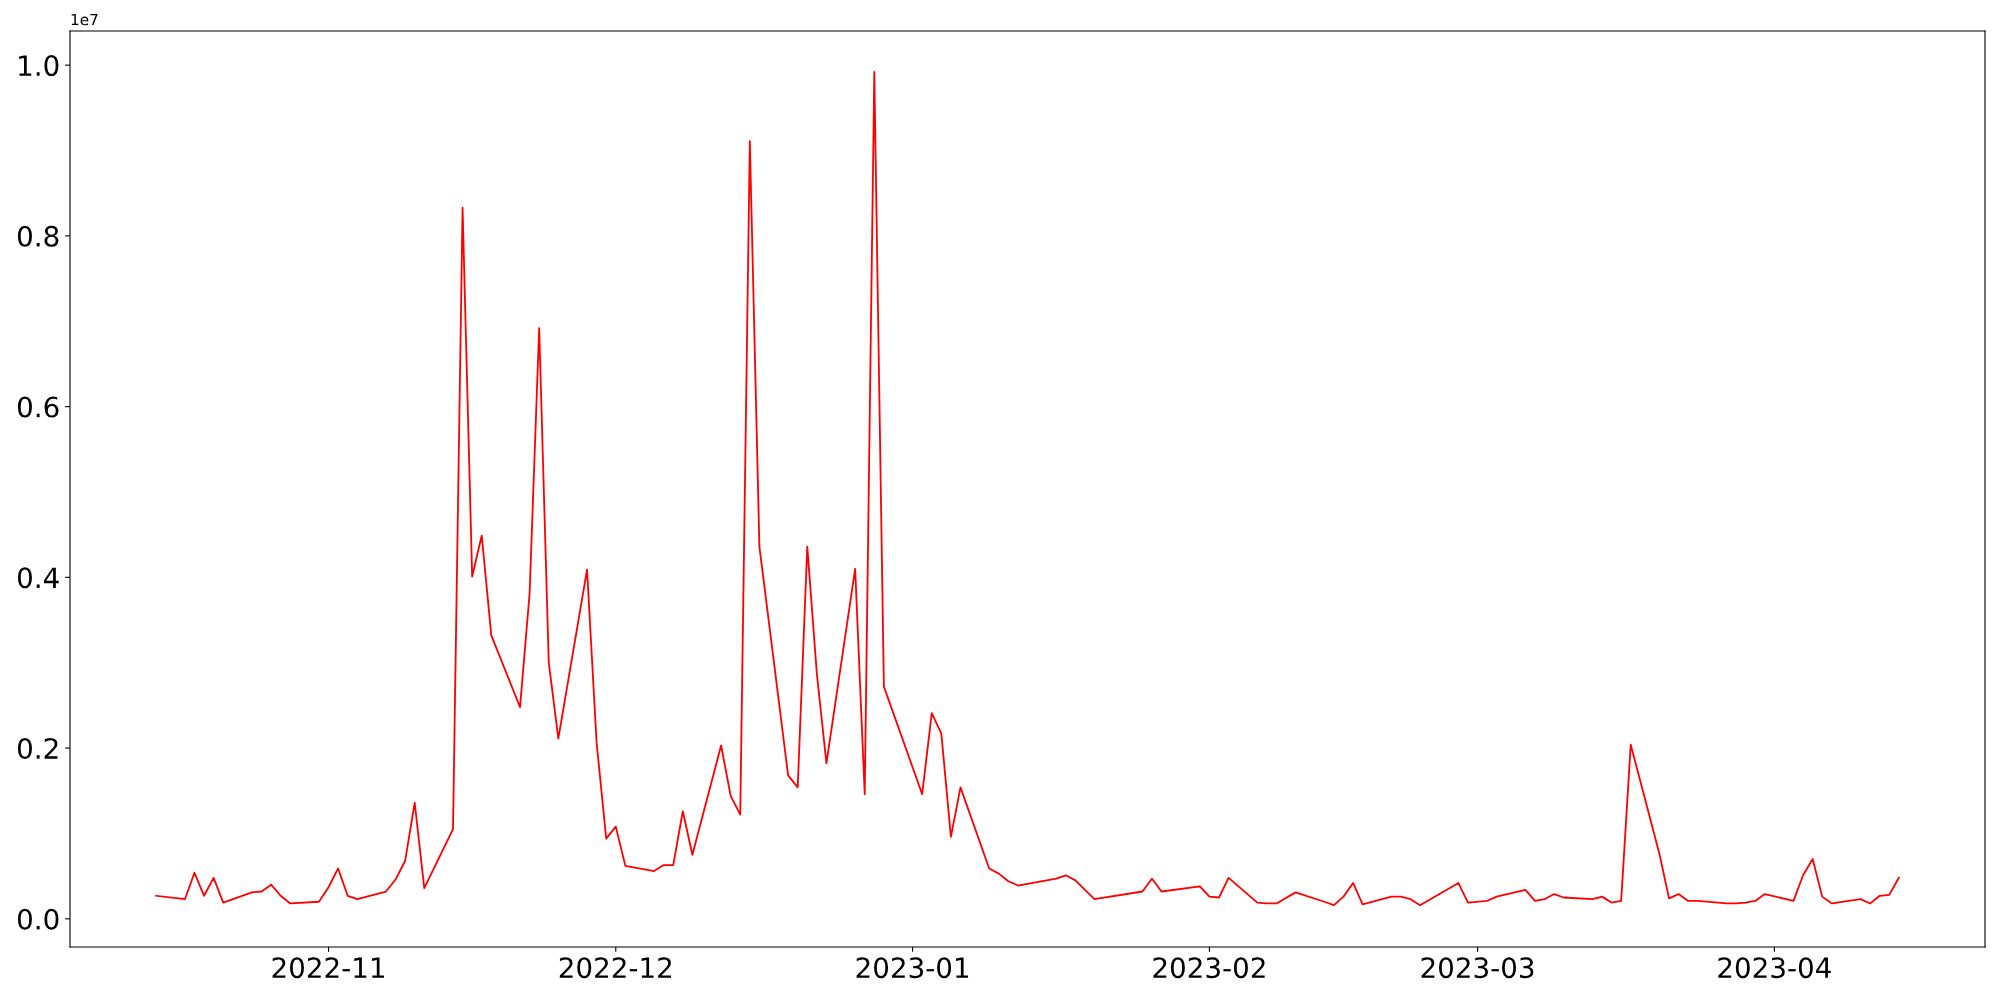 The height and width of the screenshot is (1000, 2000). I want to click on y-tick-label: 0.2, so click(37, 749).